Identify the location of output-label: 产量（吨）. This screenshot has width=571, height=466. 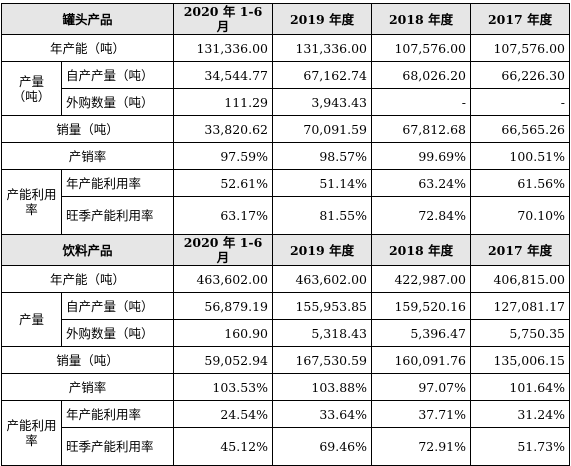
(31, 88).